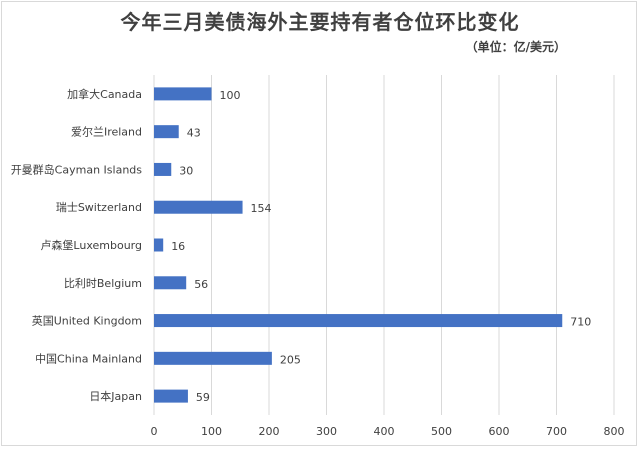 The width and height of the screenshot is (640, 449). I want to click on category-label: 加拿大Canada, so click(104, 94).